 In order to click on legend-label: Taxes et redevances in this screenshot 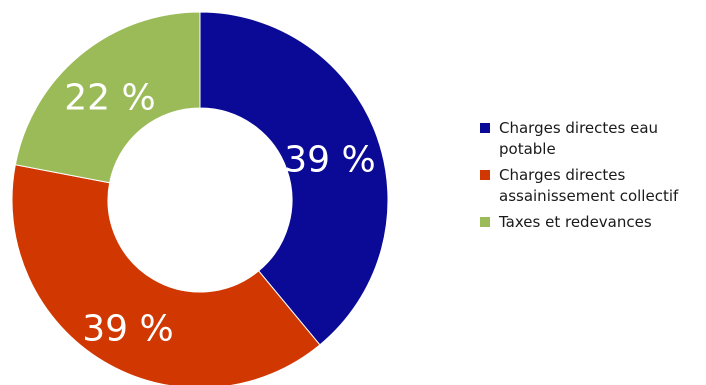, I will do `click(575, 222)`.